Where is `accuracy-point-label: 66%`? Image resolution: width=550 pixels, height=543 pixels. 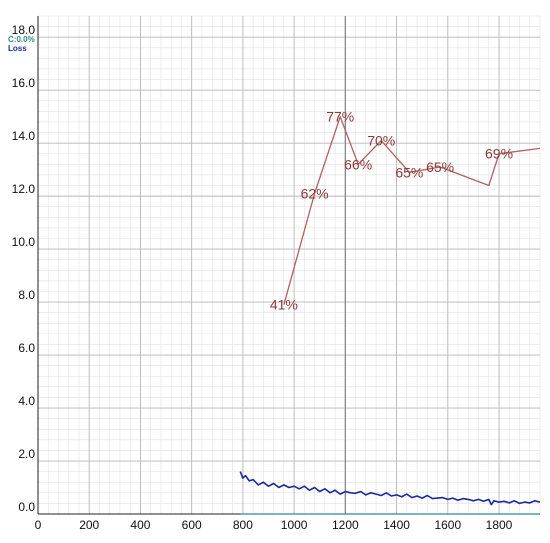
accuracy-point-label: 66% is located at coordinates (358, 164).